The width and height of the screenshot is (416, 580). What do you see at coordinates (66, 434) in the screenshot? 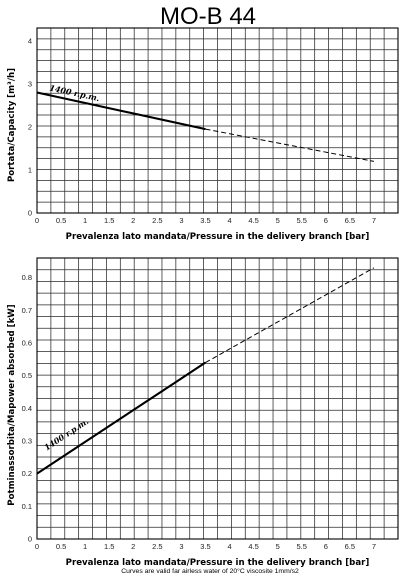
I see `curve-label: 1400 r.p.m.` at bounding box center [66, 434].